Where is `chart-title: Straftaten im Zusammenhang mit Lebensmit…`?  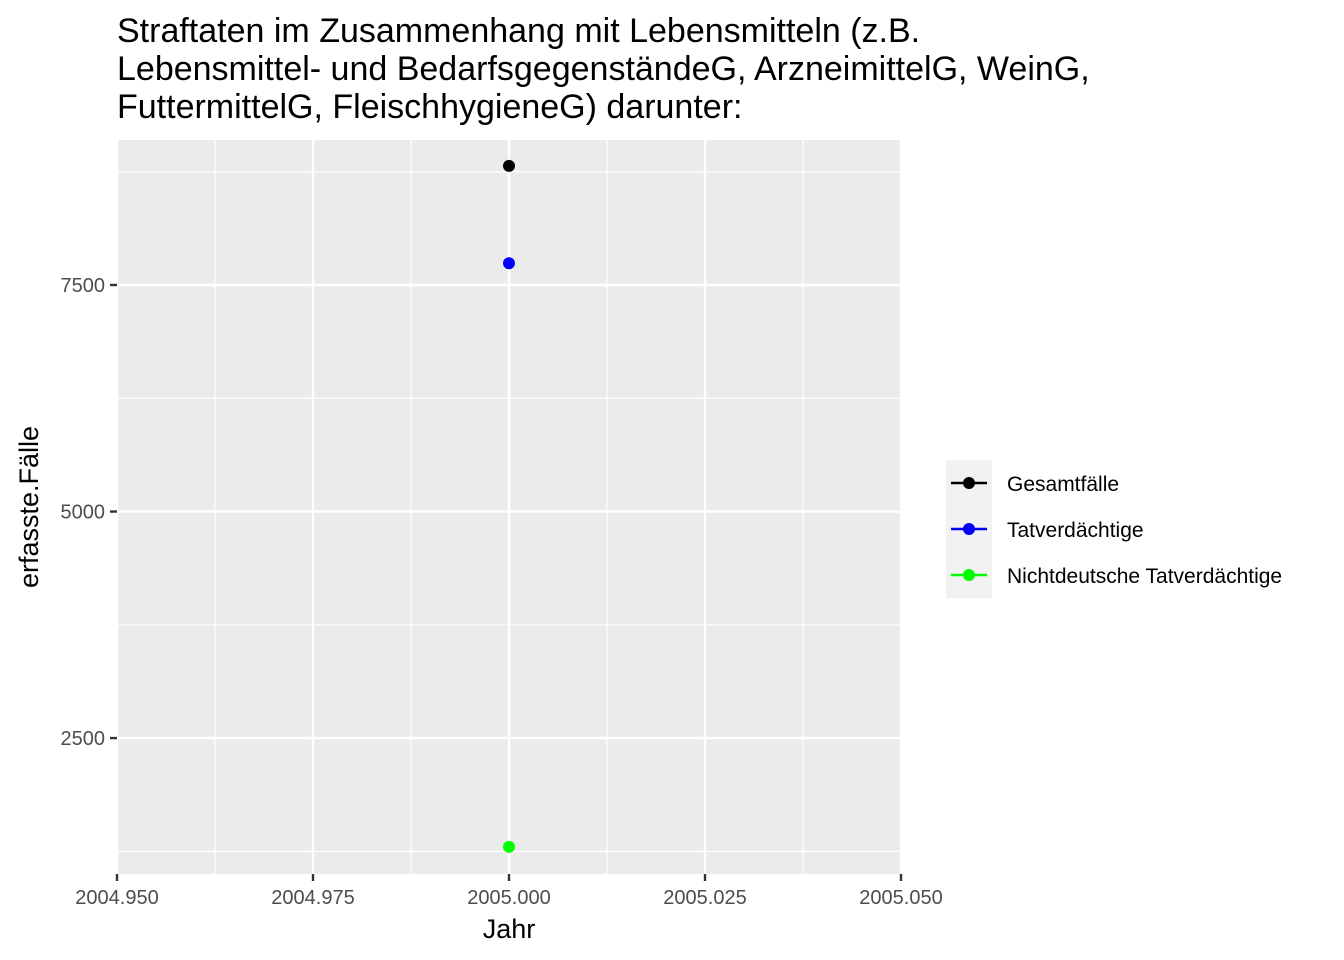
chart-title: Straftaten im Zusammenhang mit Lebensmit… is located at coordinates (603, 69).